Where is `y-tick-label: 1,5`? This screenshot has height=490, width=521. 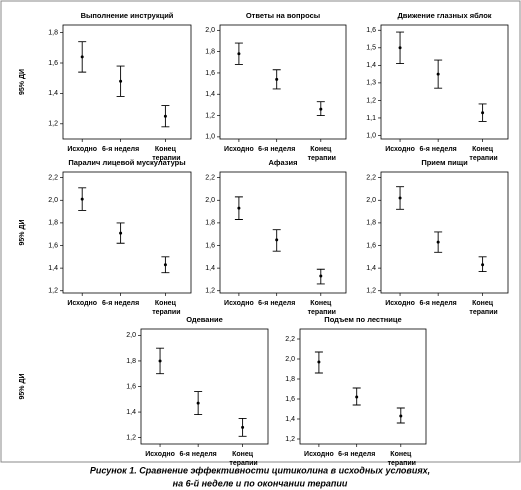
y-tick-label: 1,5 is located at coordinates (371, 48).